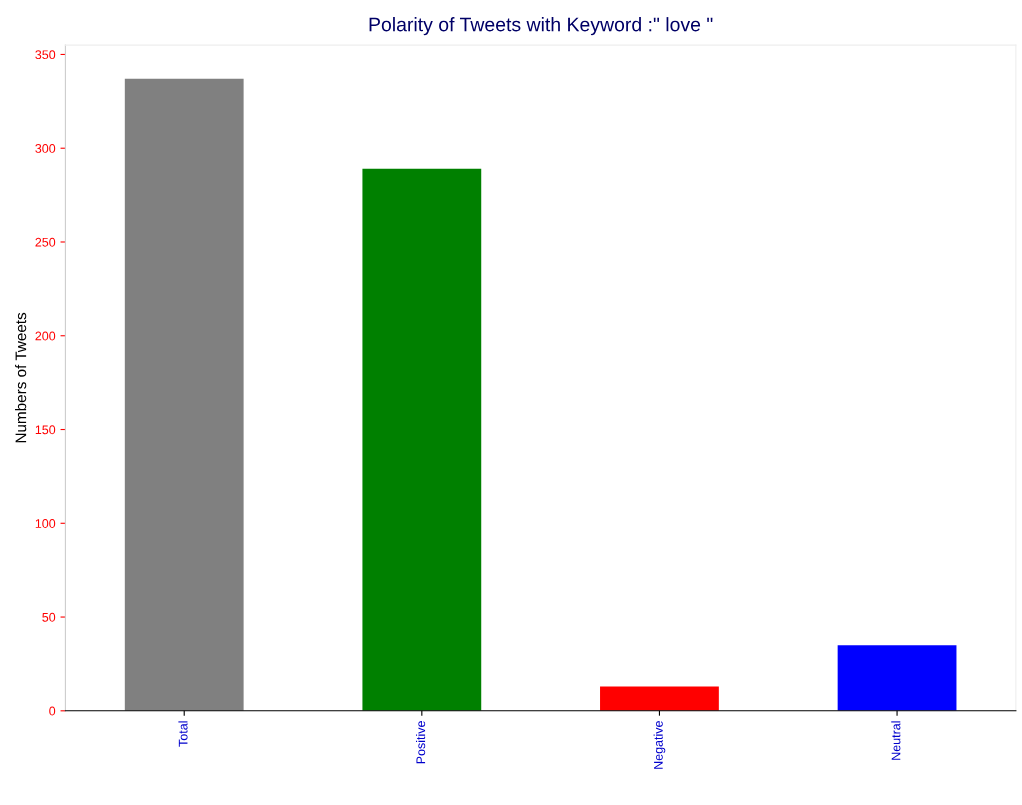  Describe the element at coordinates (45, 336) in the screenshot. I see `y-tick-label: 200` at that location.